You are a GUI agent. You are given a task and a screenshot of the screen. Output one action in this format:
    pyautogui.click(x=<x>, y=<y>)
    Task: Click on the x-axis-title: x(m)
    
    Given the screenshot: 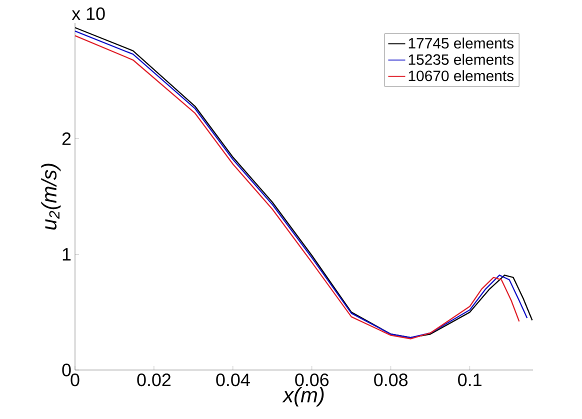 What is the action you would take?
    pyautogui.click(x=303, y=397)
    